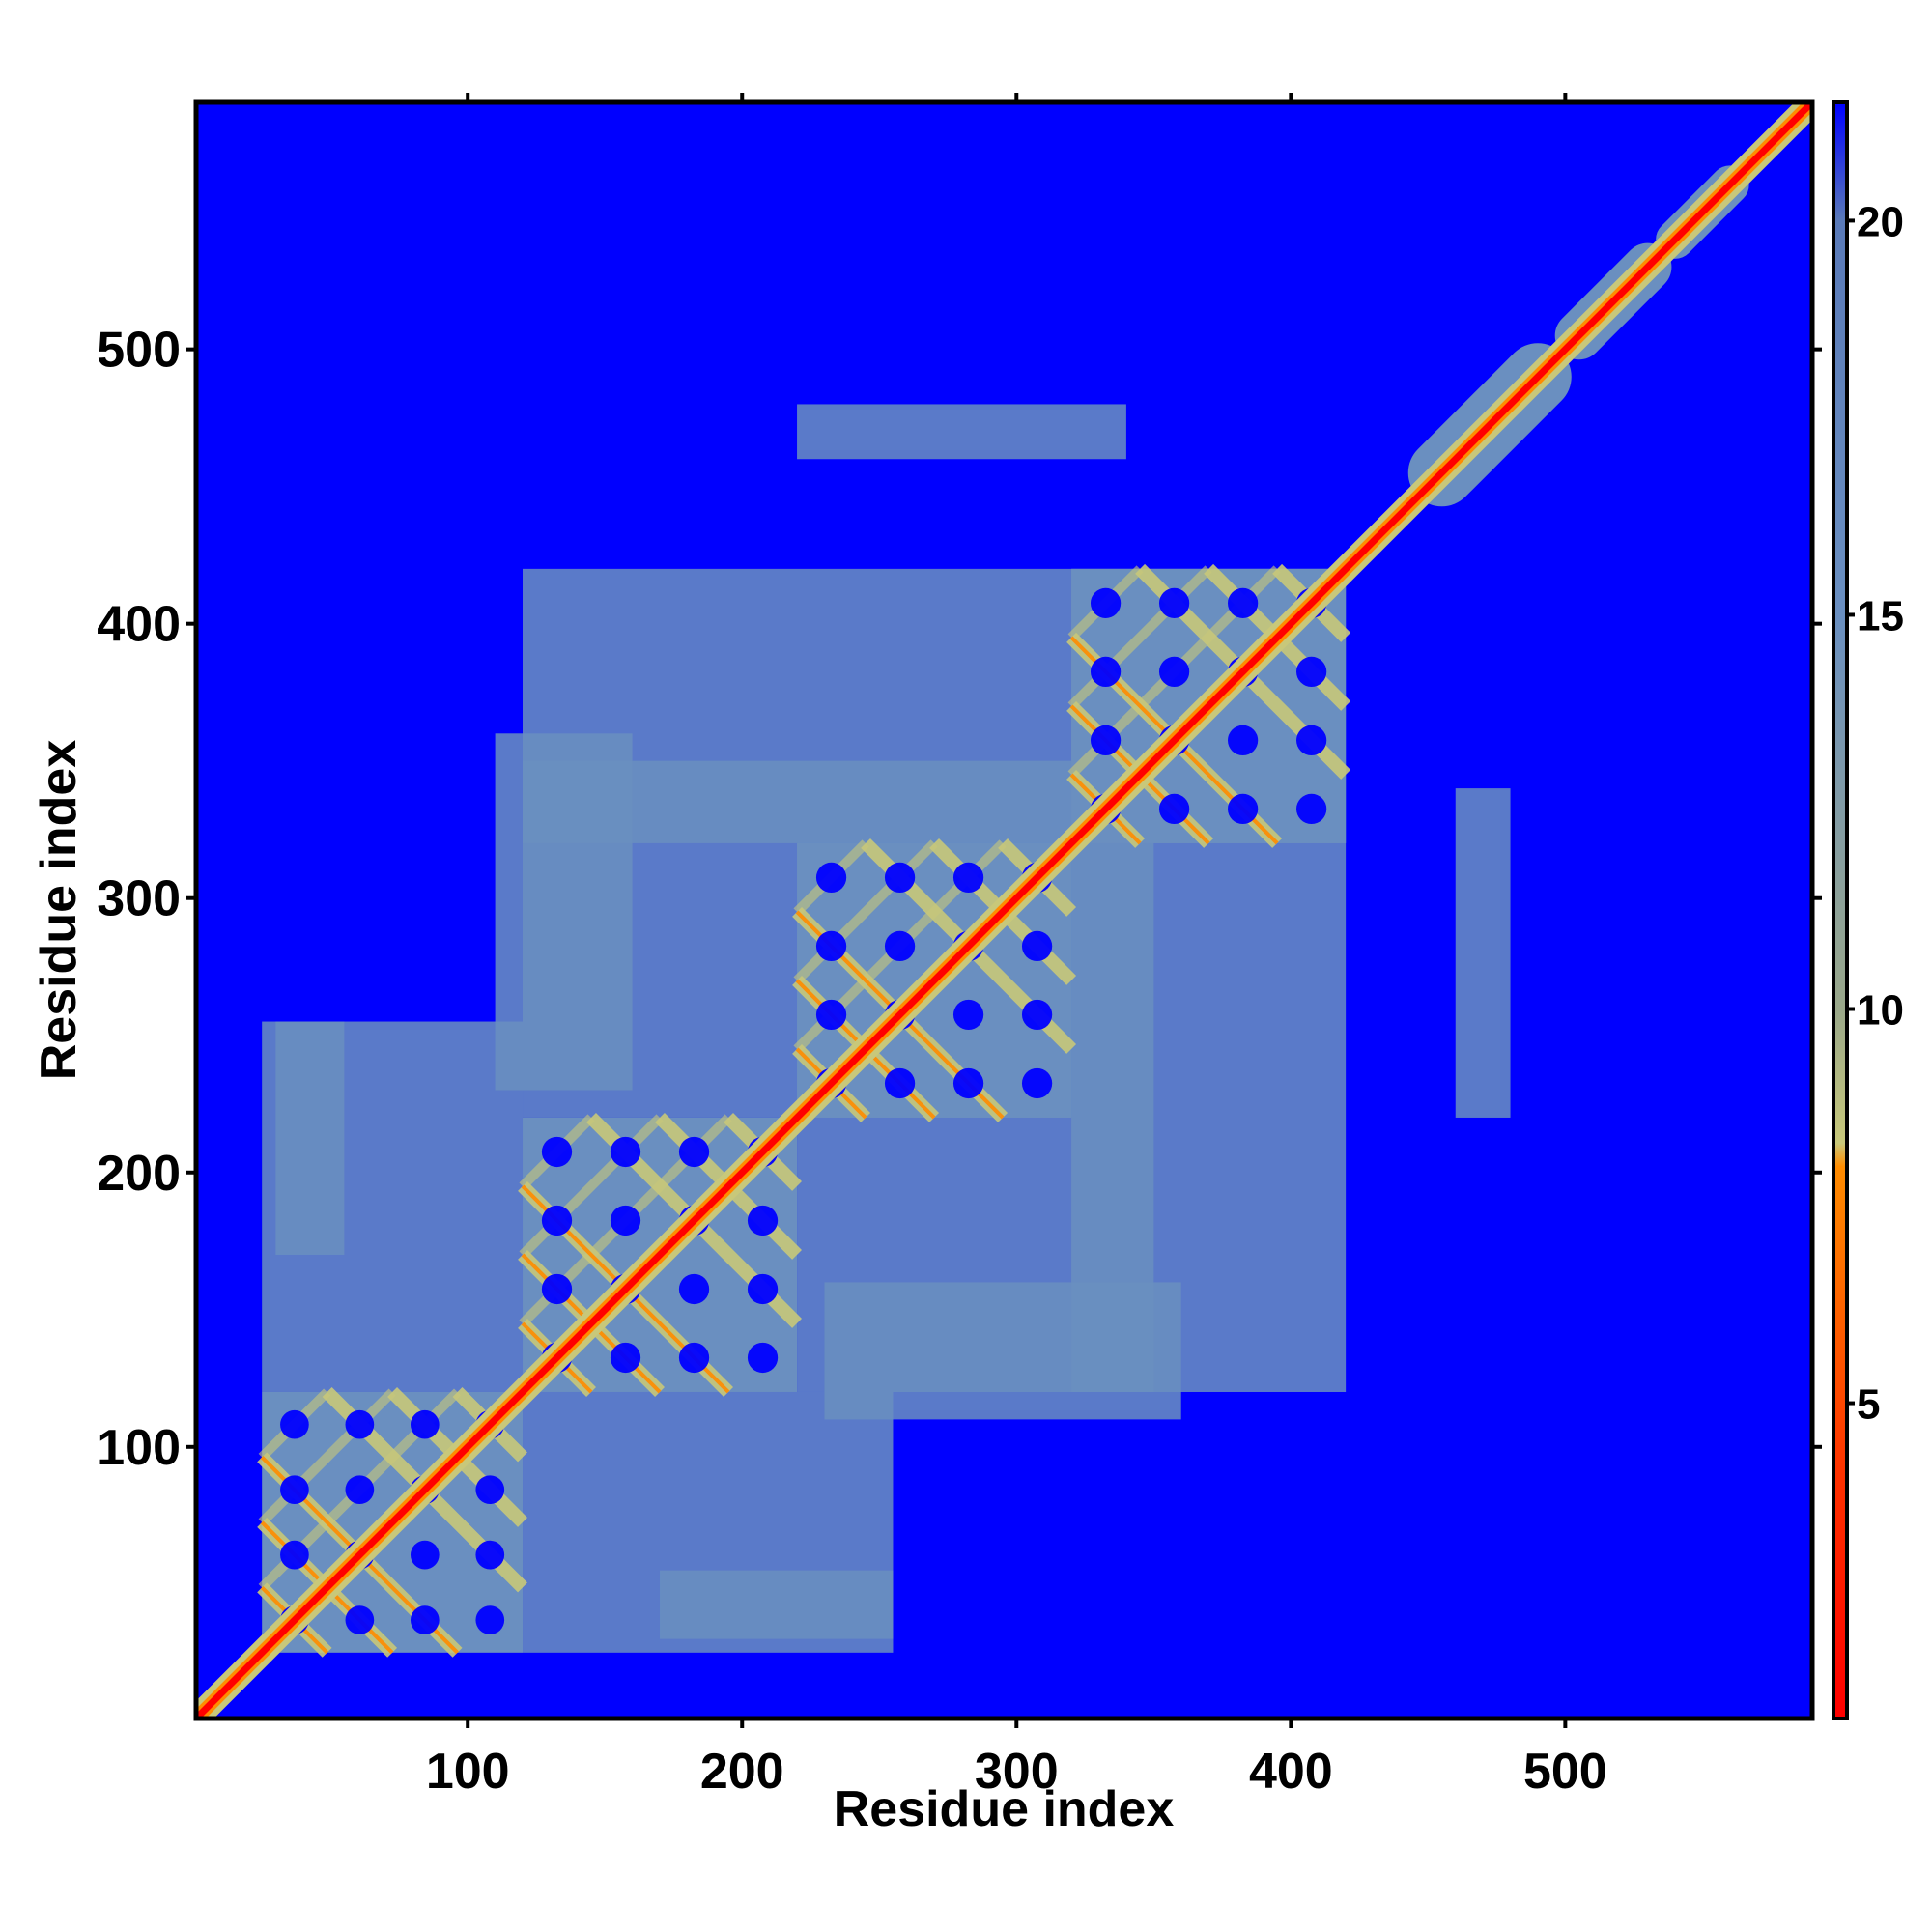  I want to click on x-tick-label: 100, so click(468, 1772).